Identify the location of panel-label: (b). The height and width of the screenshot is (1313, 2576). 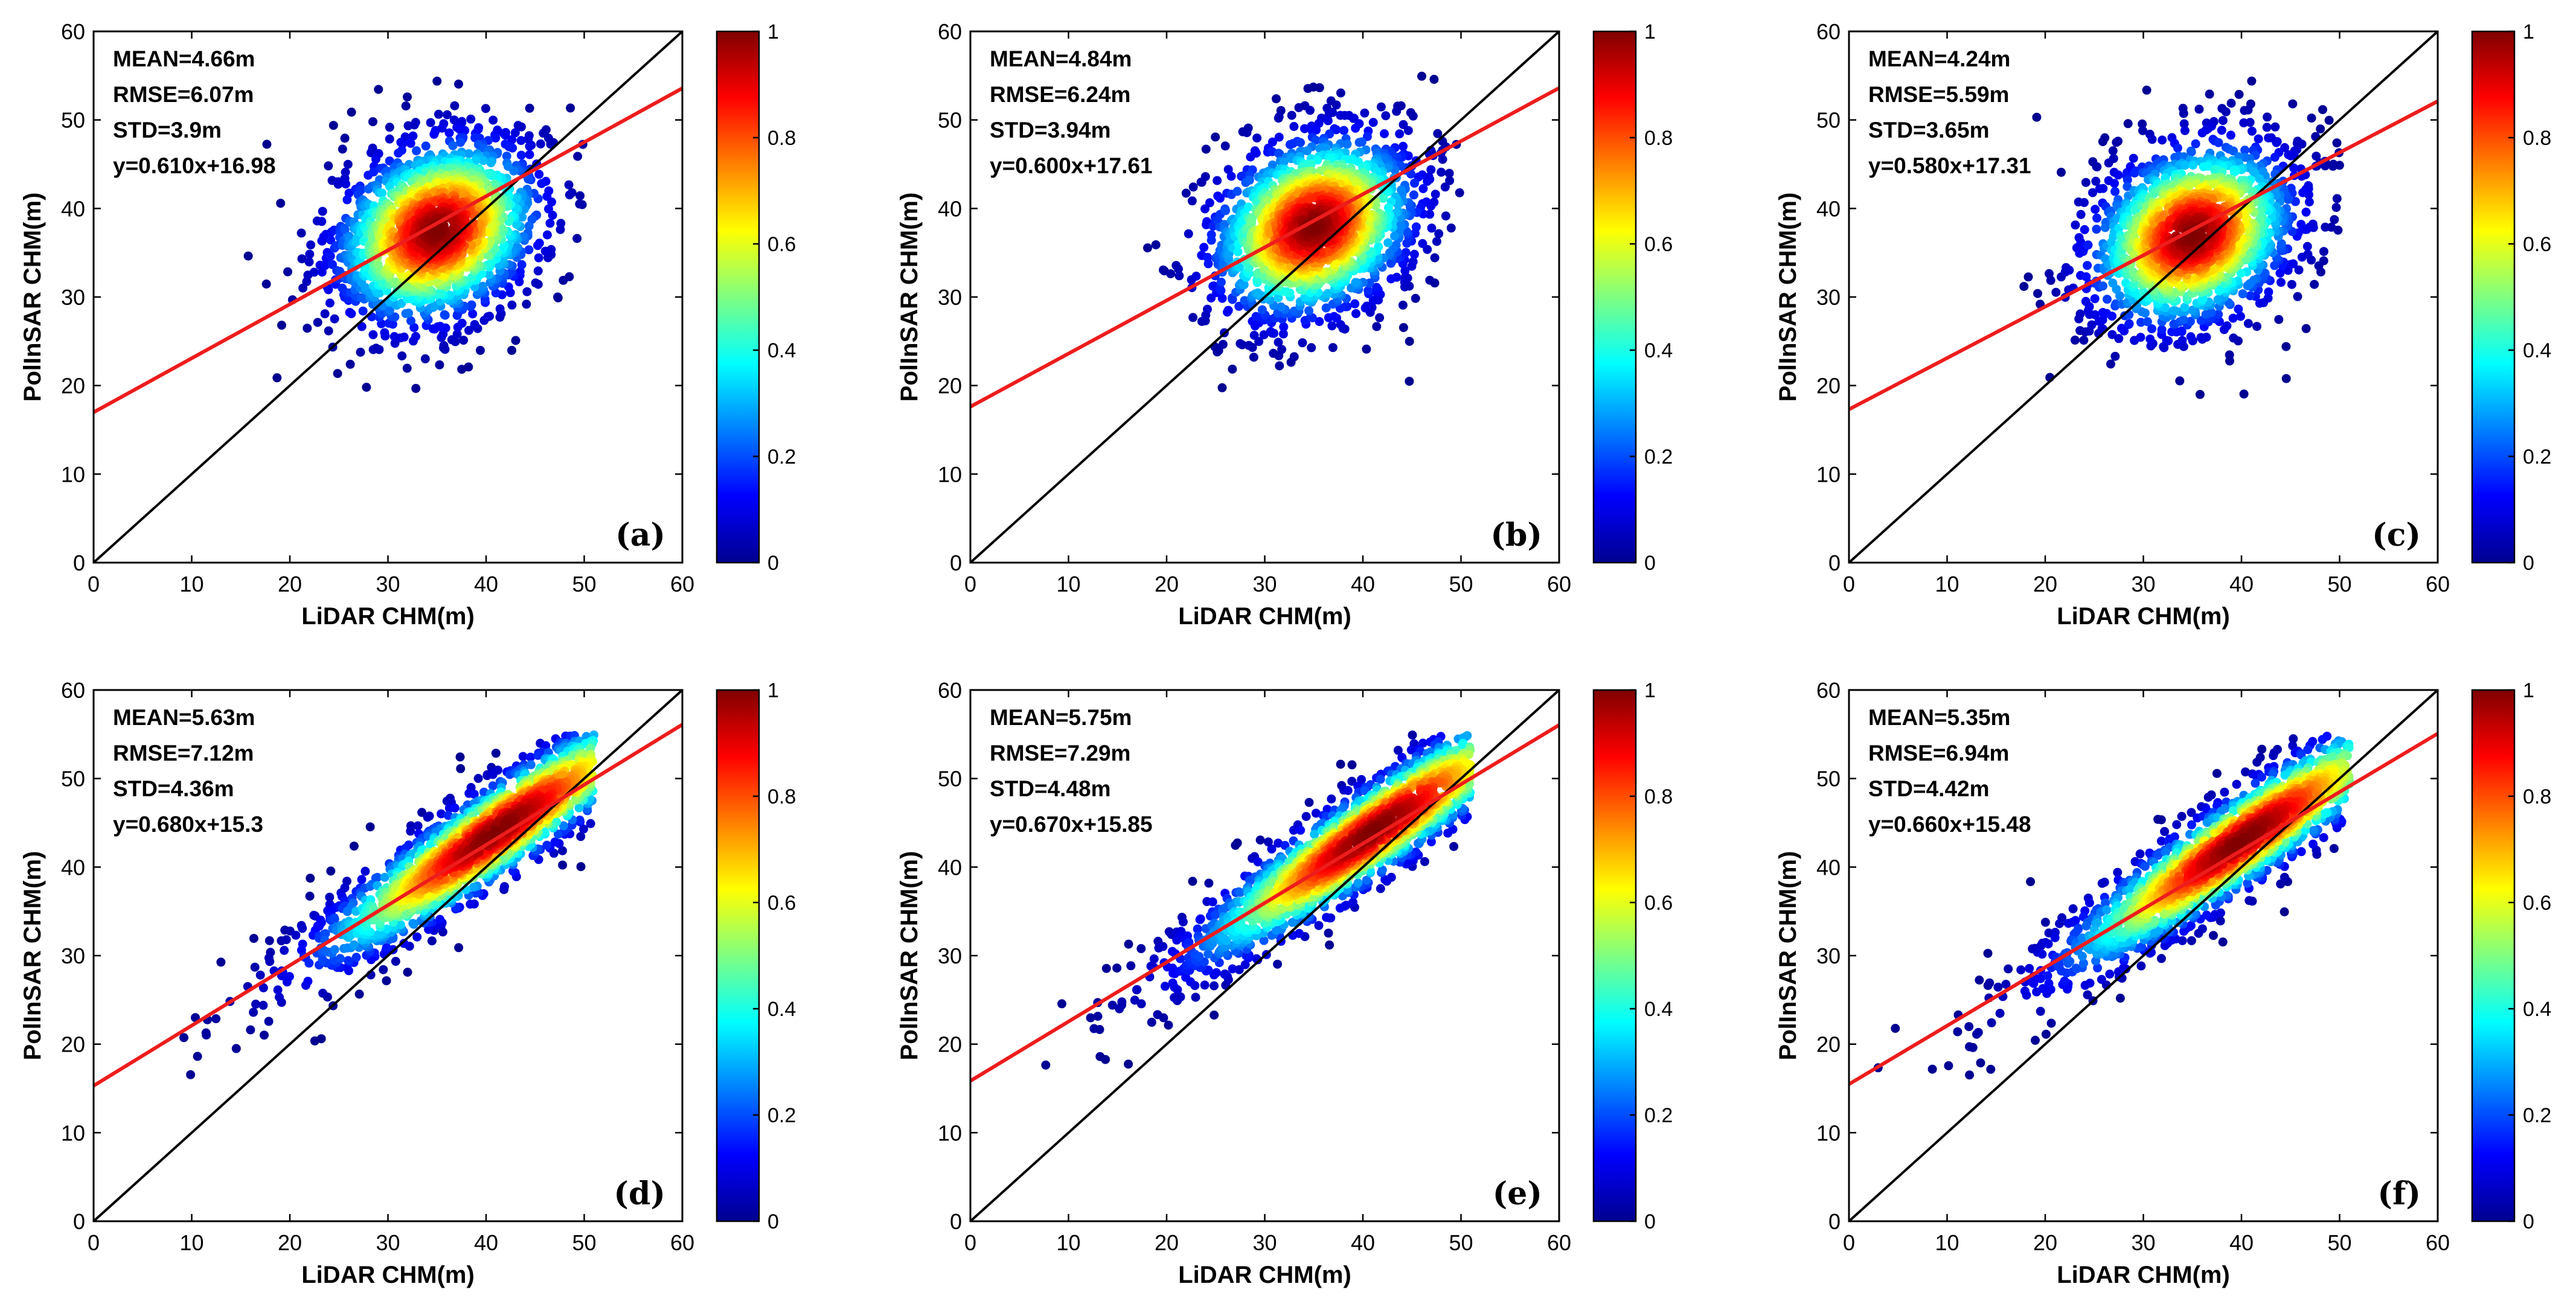
(1516, 535).